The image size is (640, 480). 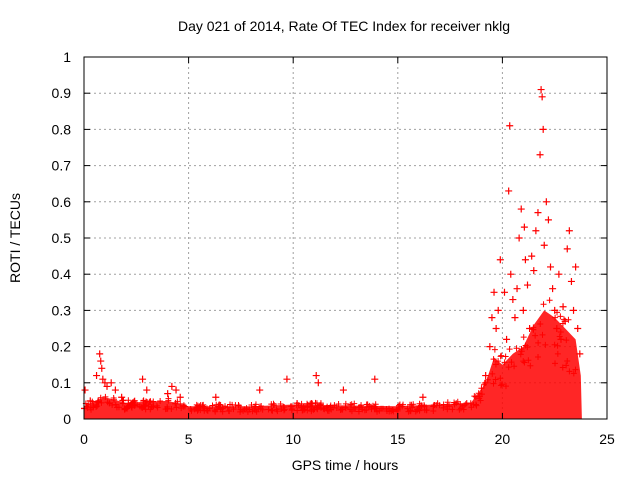 I want to click on x-tick-label: 20, so click(x=503, y=439).